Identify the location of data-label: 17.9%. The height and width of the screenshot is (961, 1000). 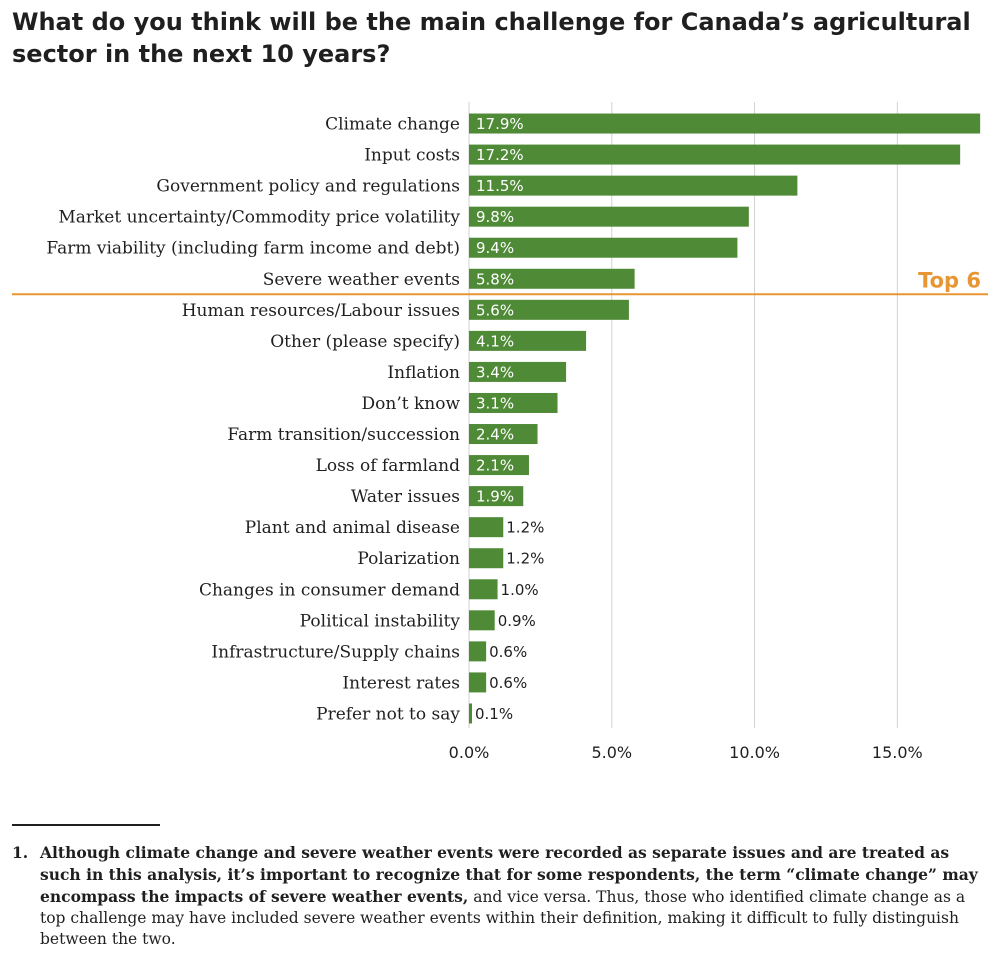
(500, 124).